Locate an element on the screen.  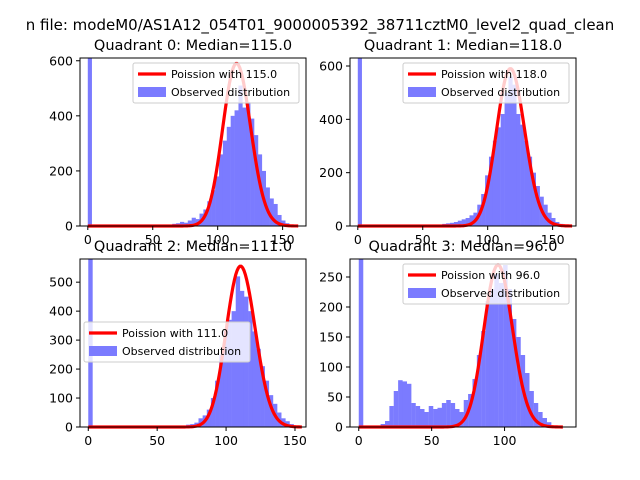
legend: Poission with 115.0 Observed distribution is located at coordinates (216, 83).